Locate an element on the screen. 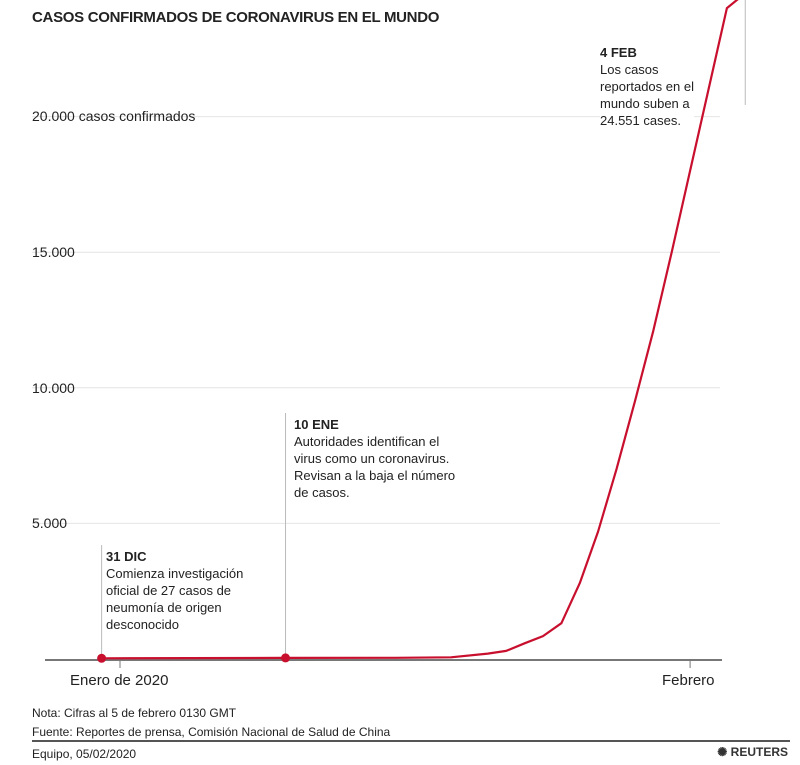  x-tick-label: Febrero is located at coordinates (688, 680).